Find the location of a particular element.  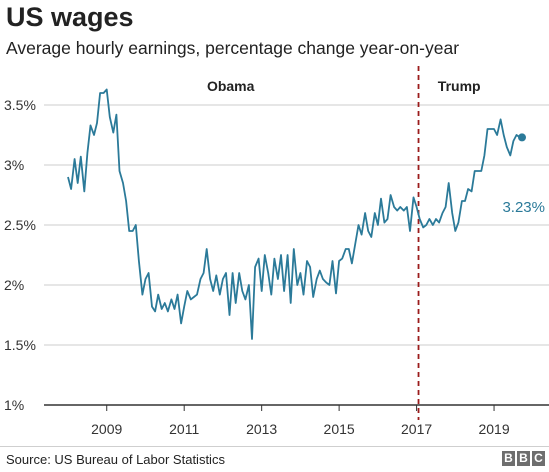

chart-title: US wages is located at coordinates (70, 17).